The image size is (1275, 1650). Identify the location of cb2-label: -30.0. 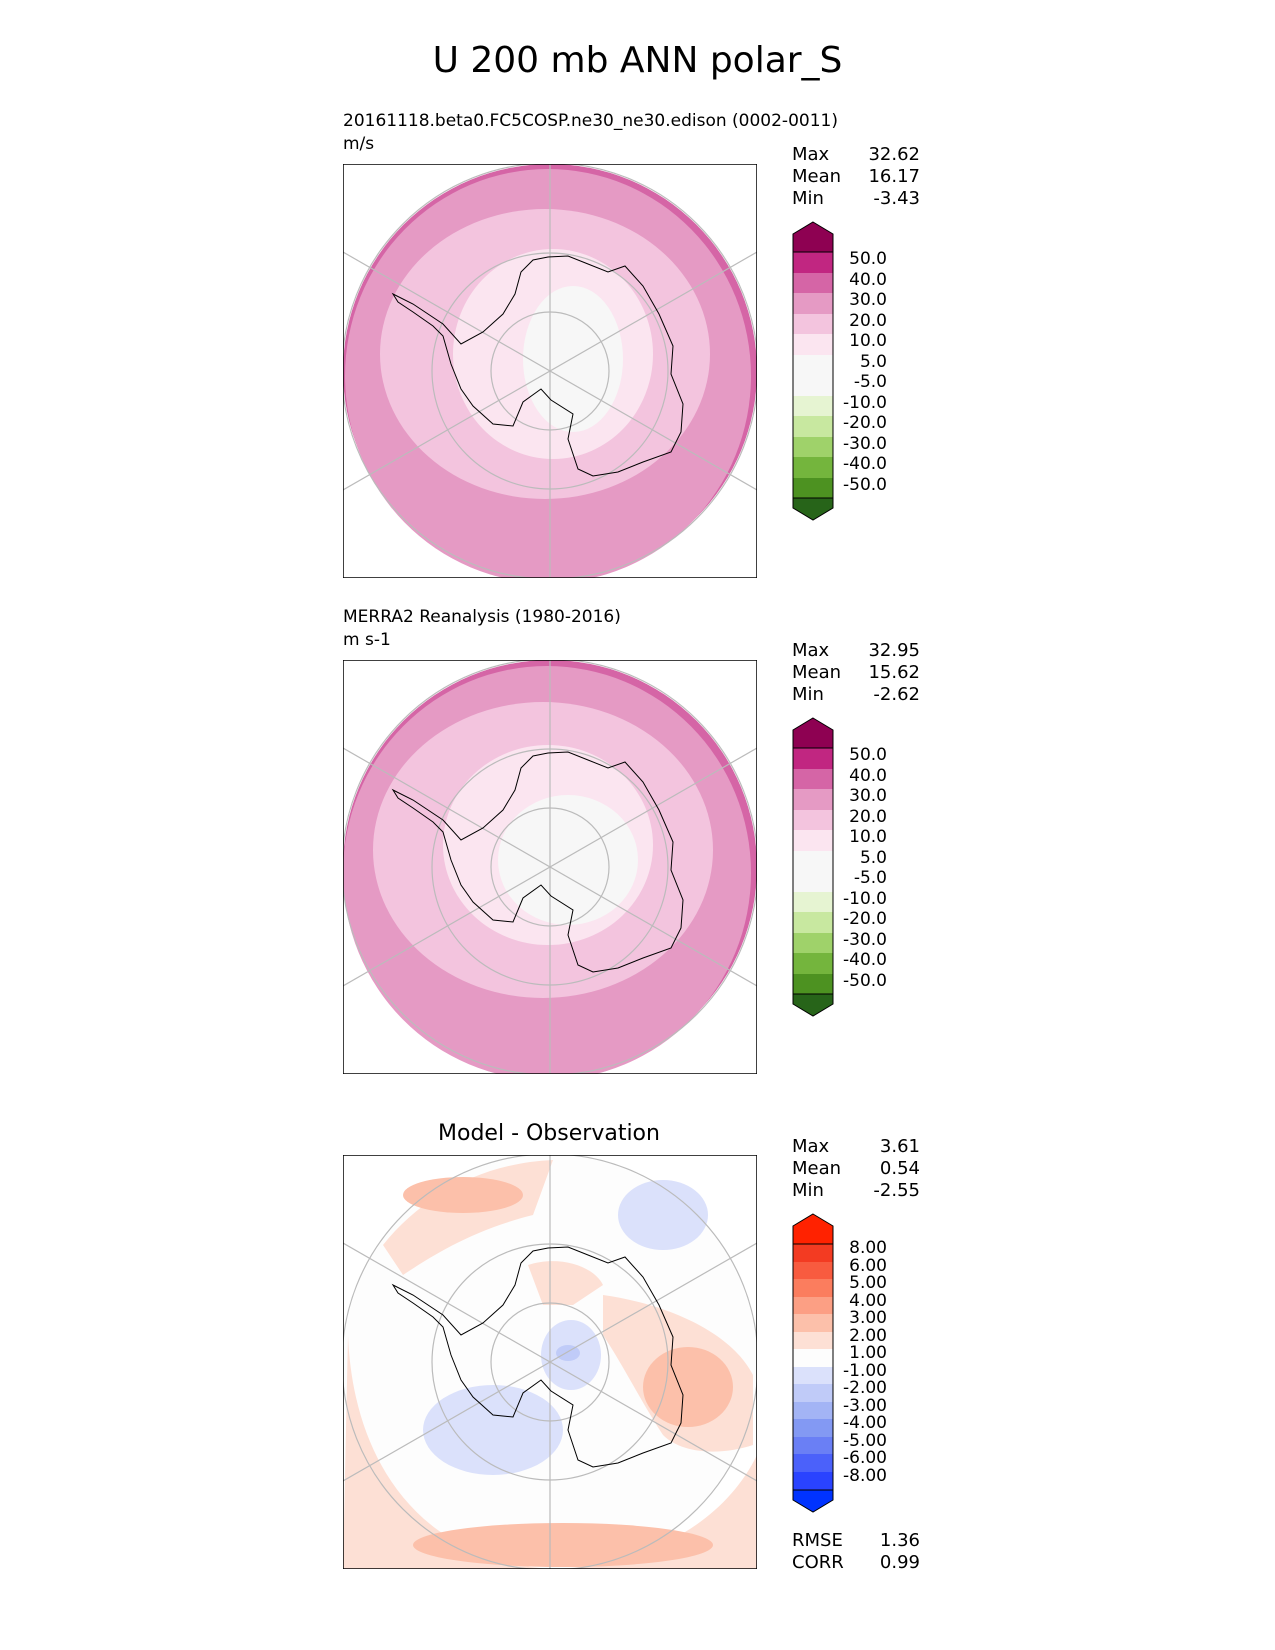
(865, 940).